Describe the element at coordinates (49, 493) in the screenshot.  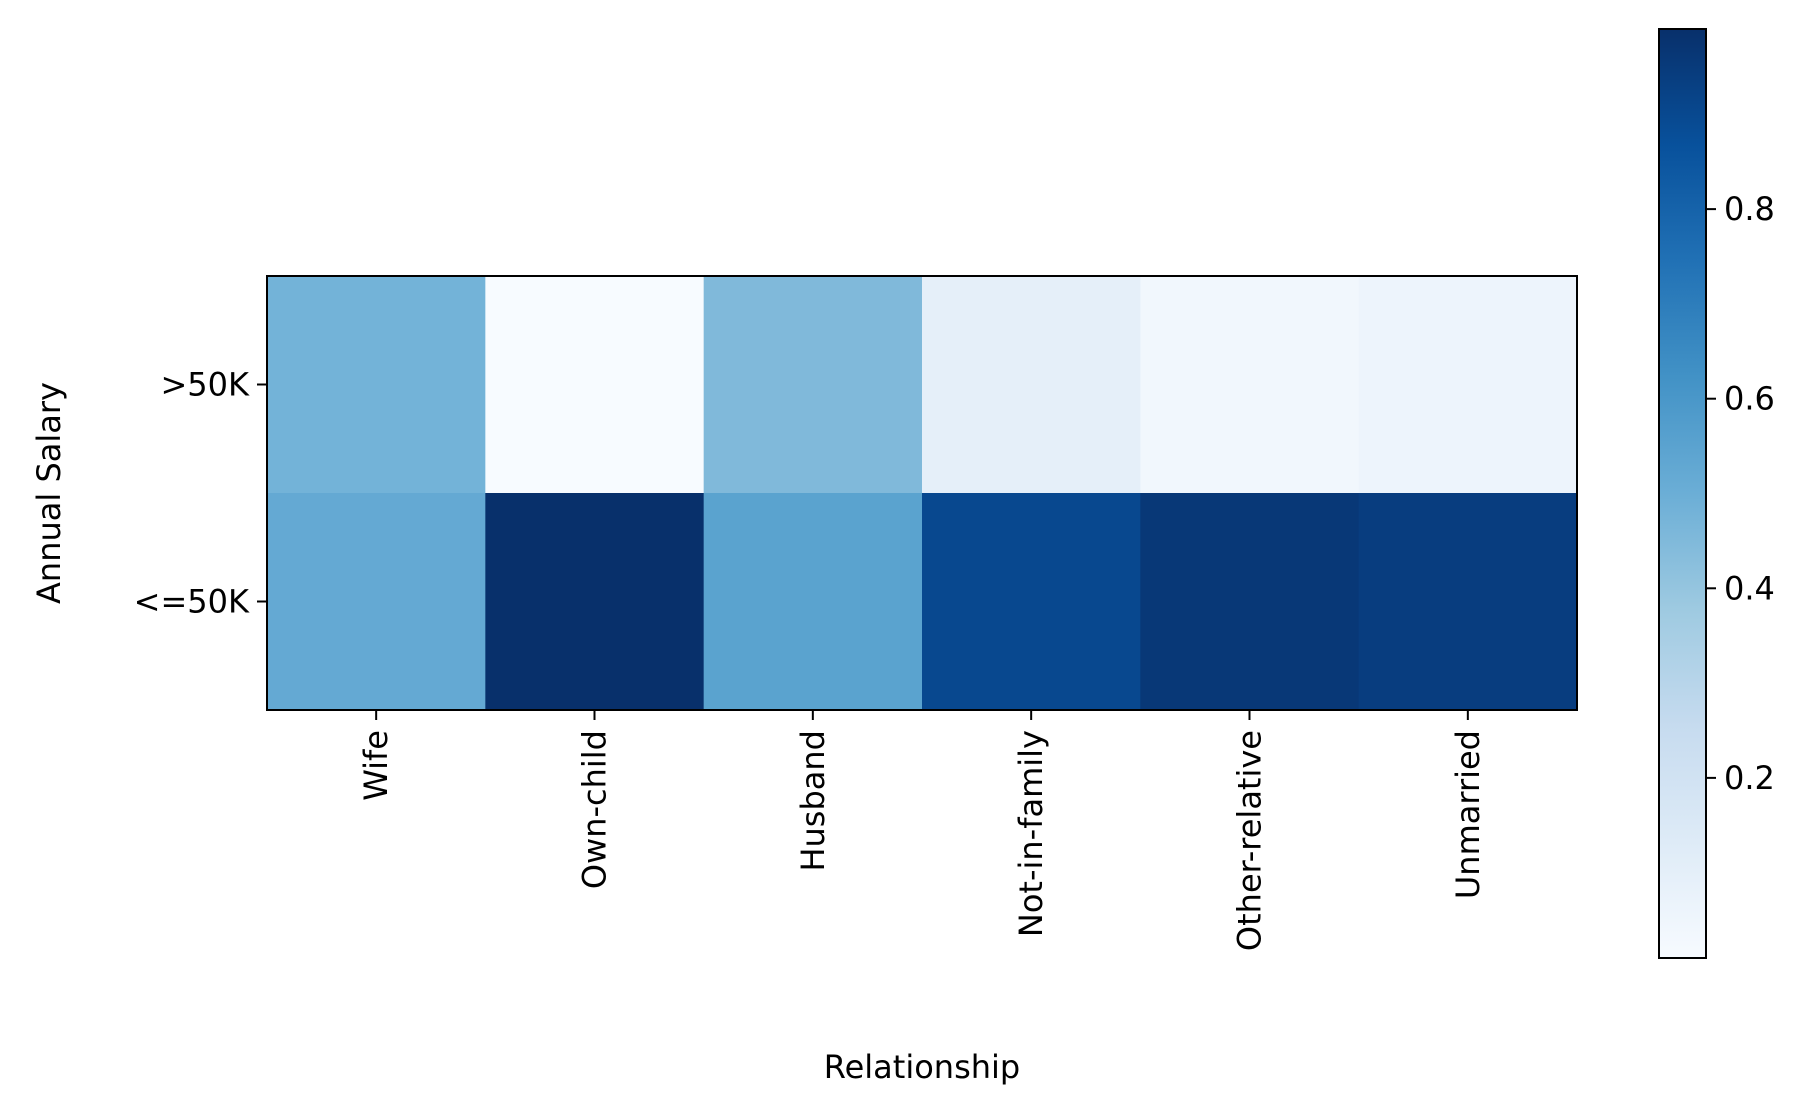
I see `y-axis-label: Annual Salary` at that location.